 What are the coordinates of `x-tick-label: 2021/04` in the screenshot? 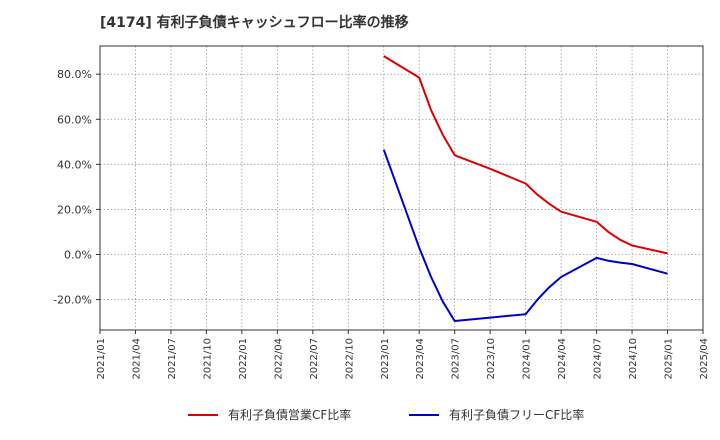 It's located at (136, 359).